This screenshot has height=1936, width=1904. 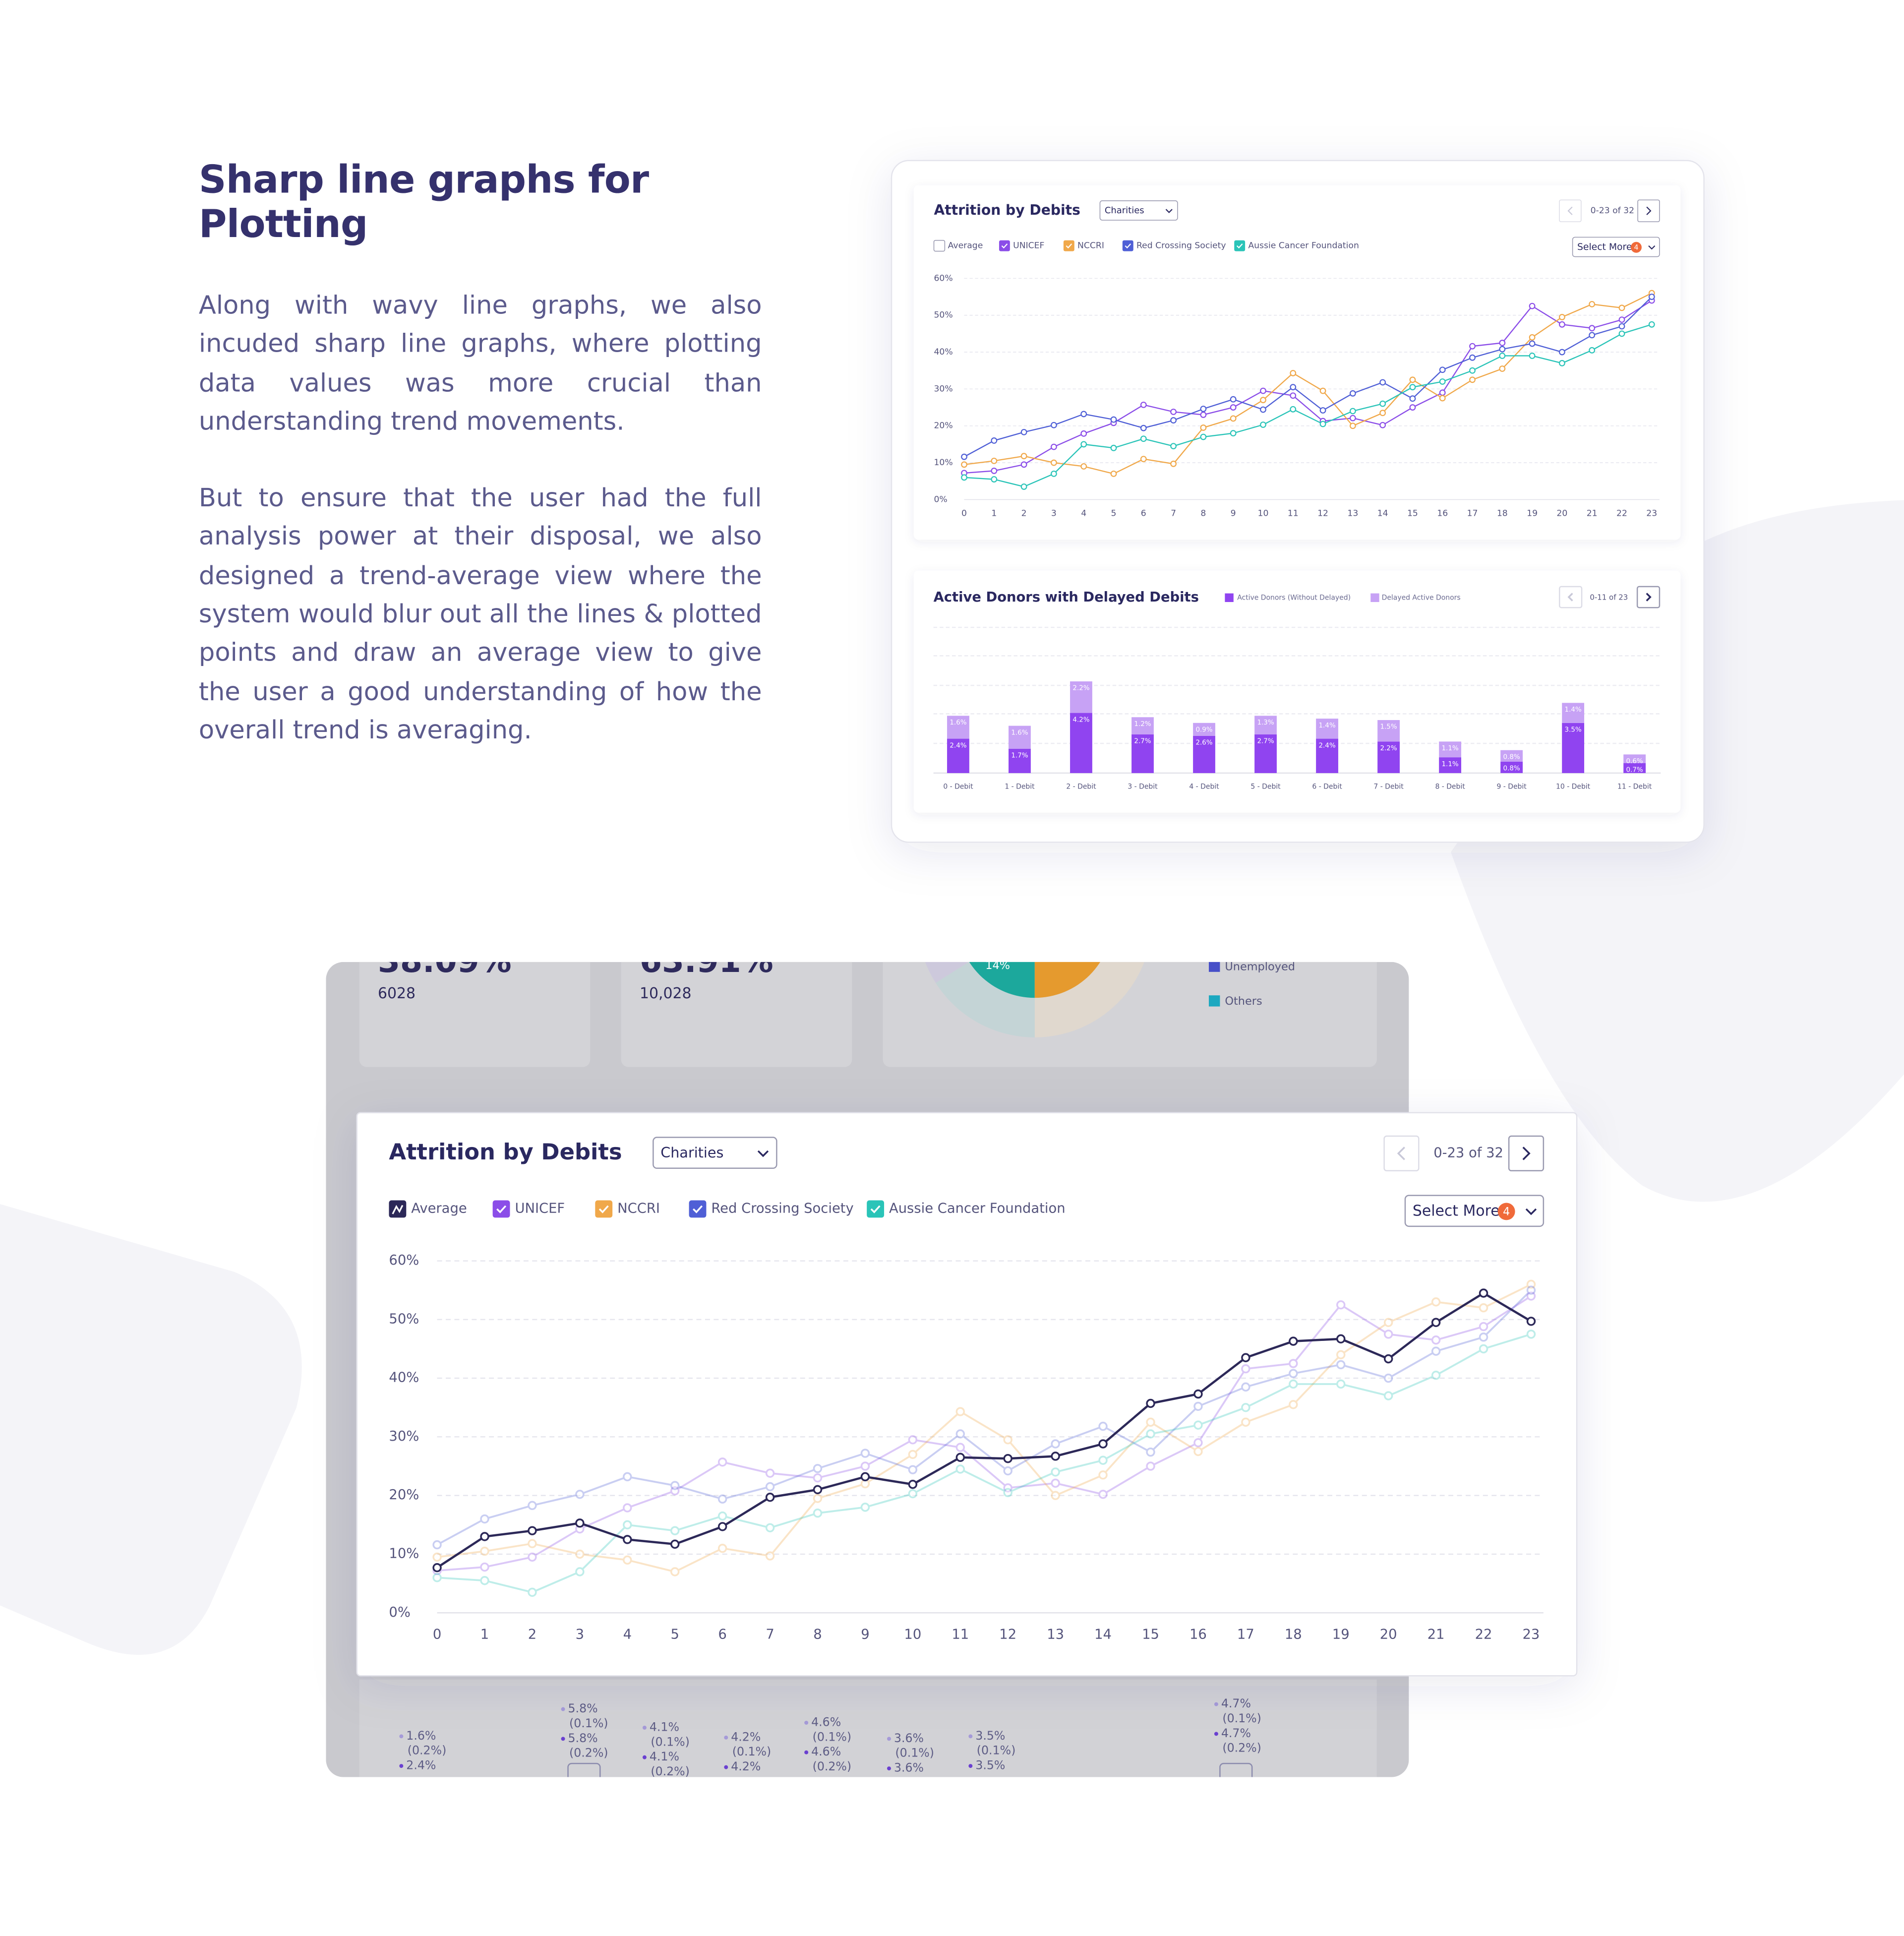 I want to click on badge-count: 4, so click(x=1506, y=1212).